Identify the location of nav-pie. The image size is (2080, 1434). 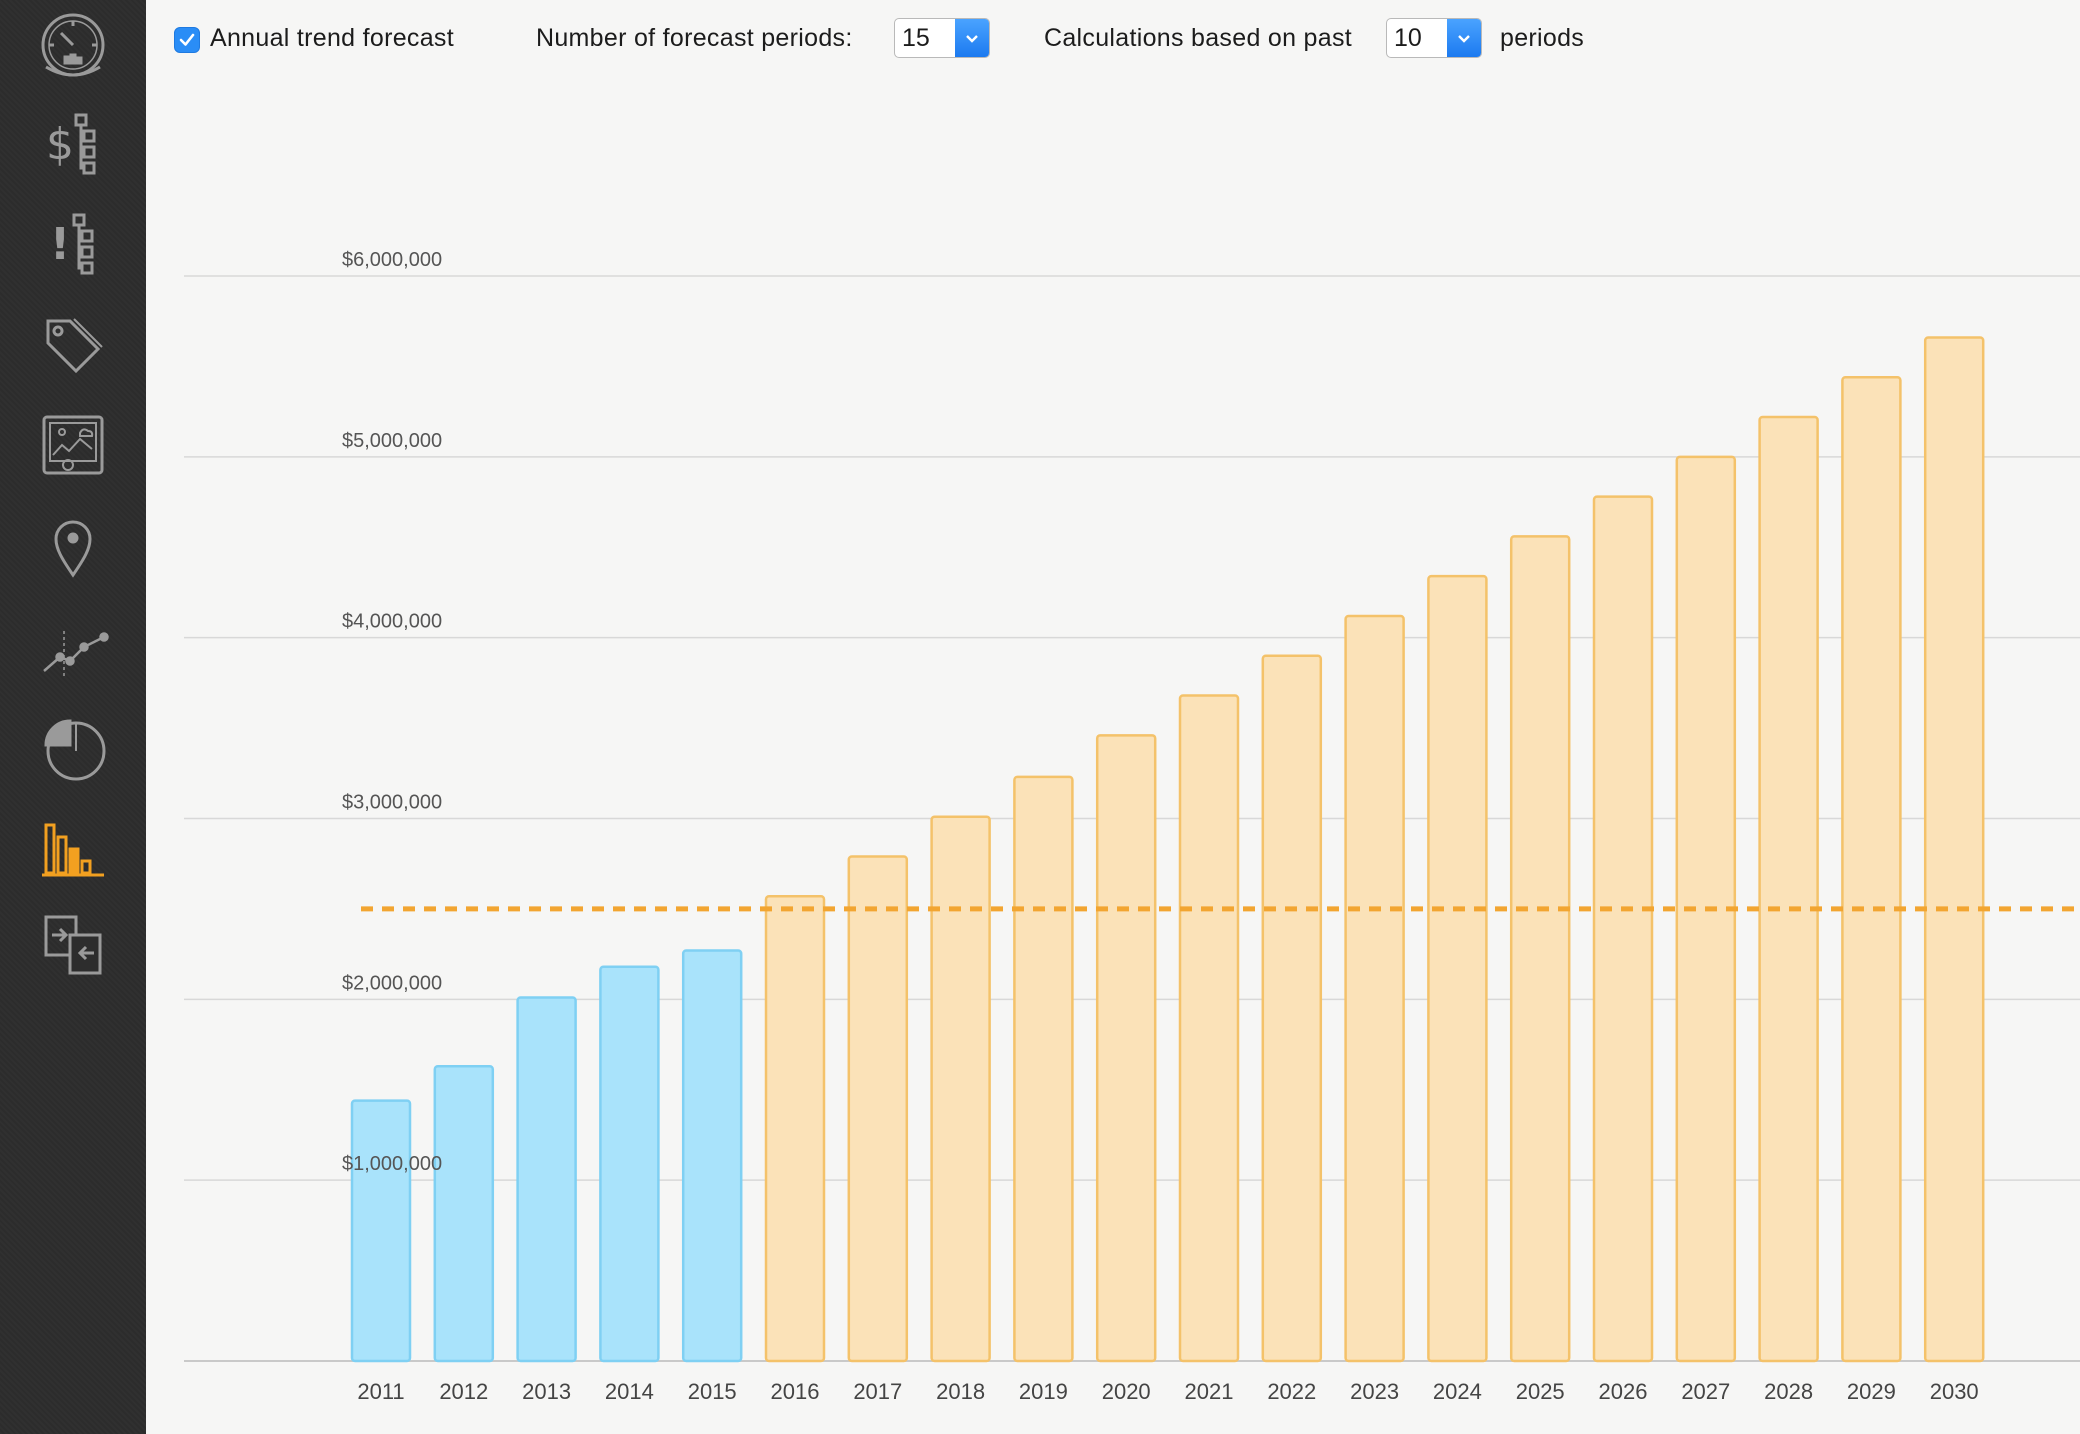
(73, 746).